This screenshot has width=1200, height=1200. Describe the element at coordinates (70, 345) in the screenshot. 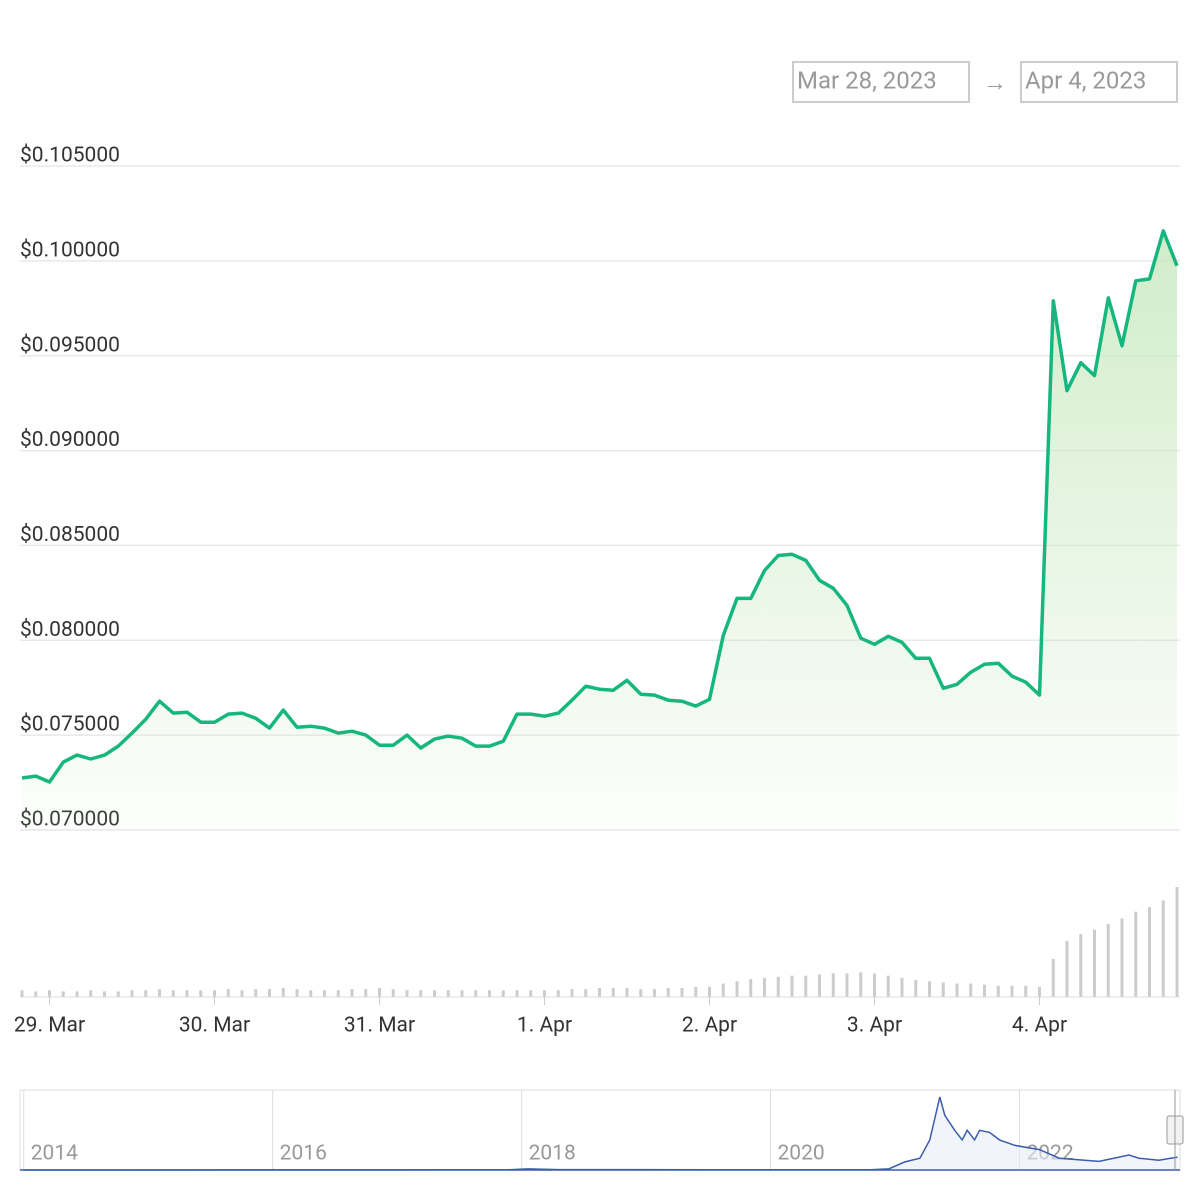

I see `y-tick-label: $0.095000` at that location.